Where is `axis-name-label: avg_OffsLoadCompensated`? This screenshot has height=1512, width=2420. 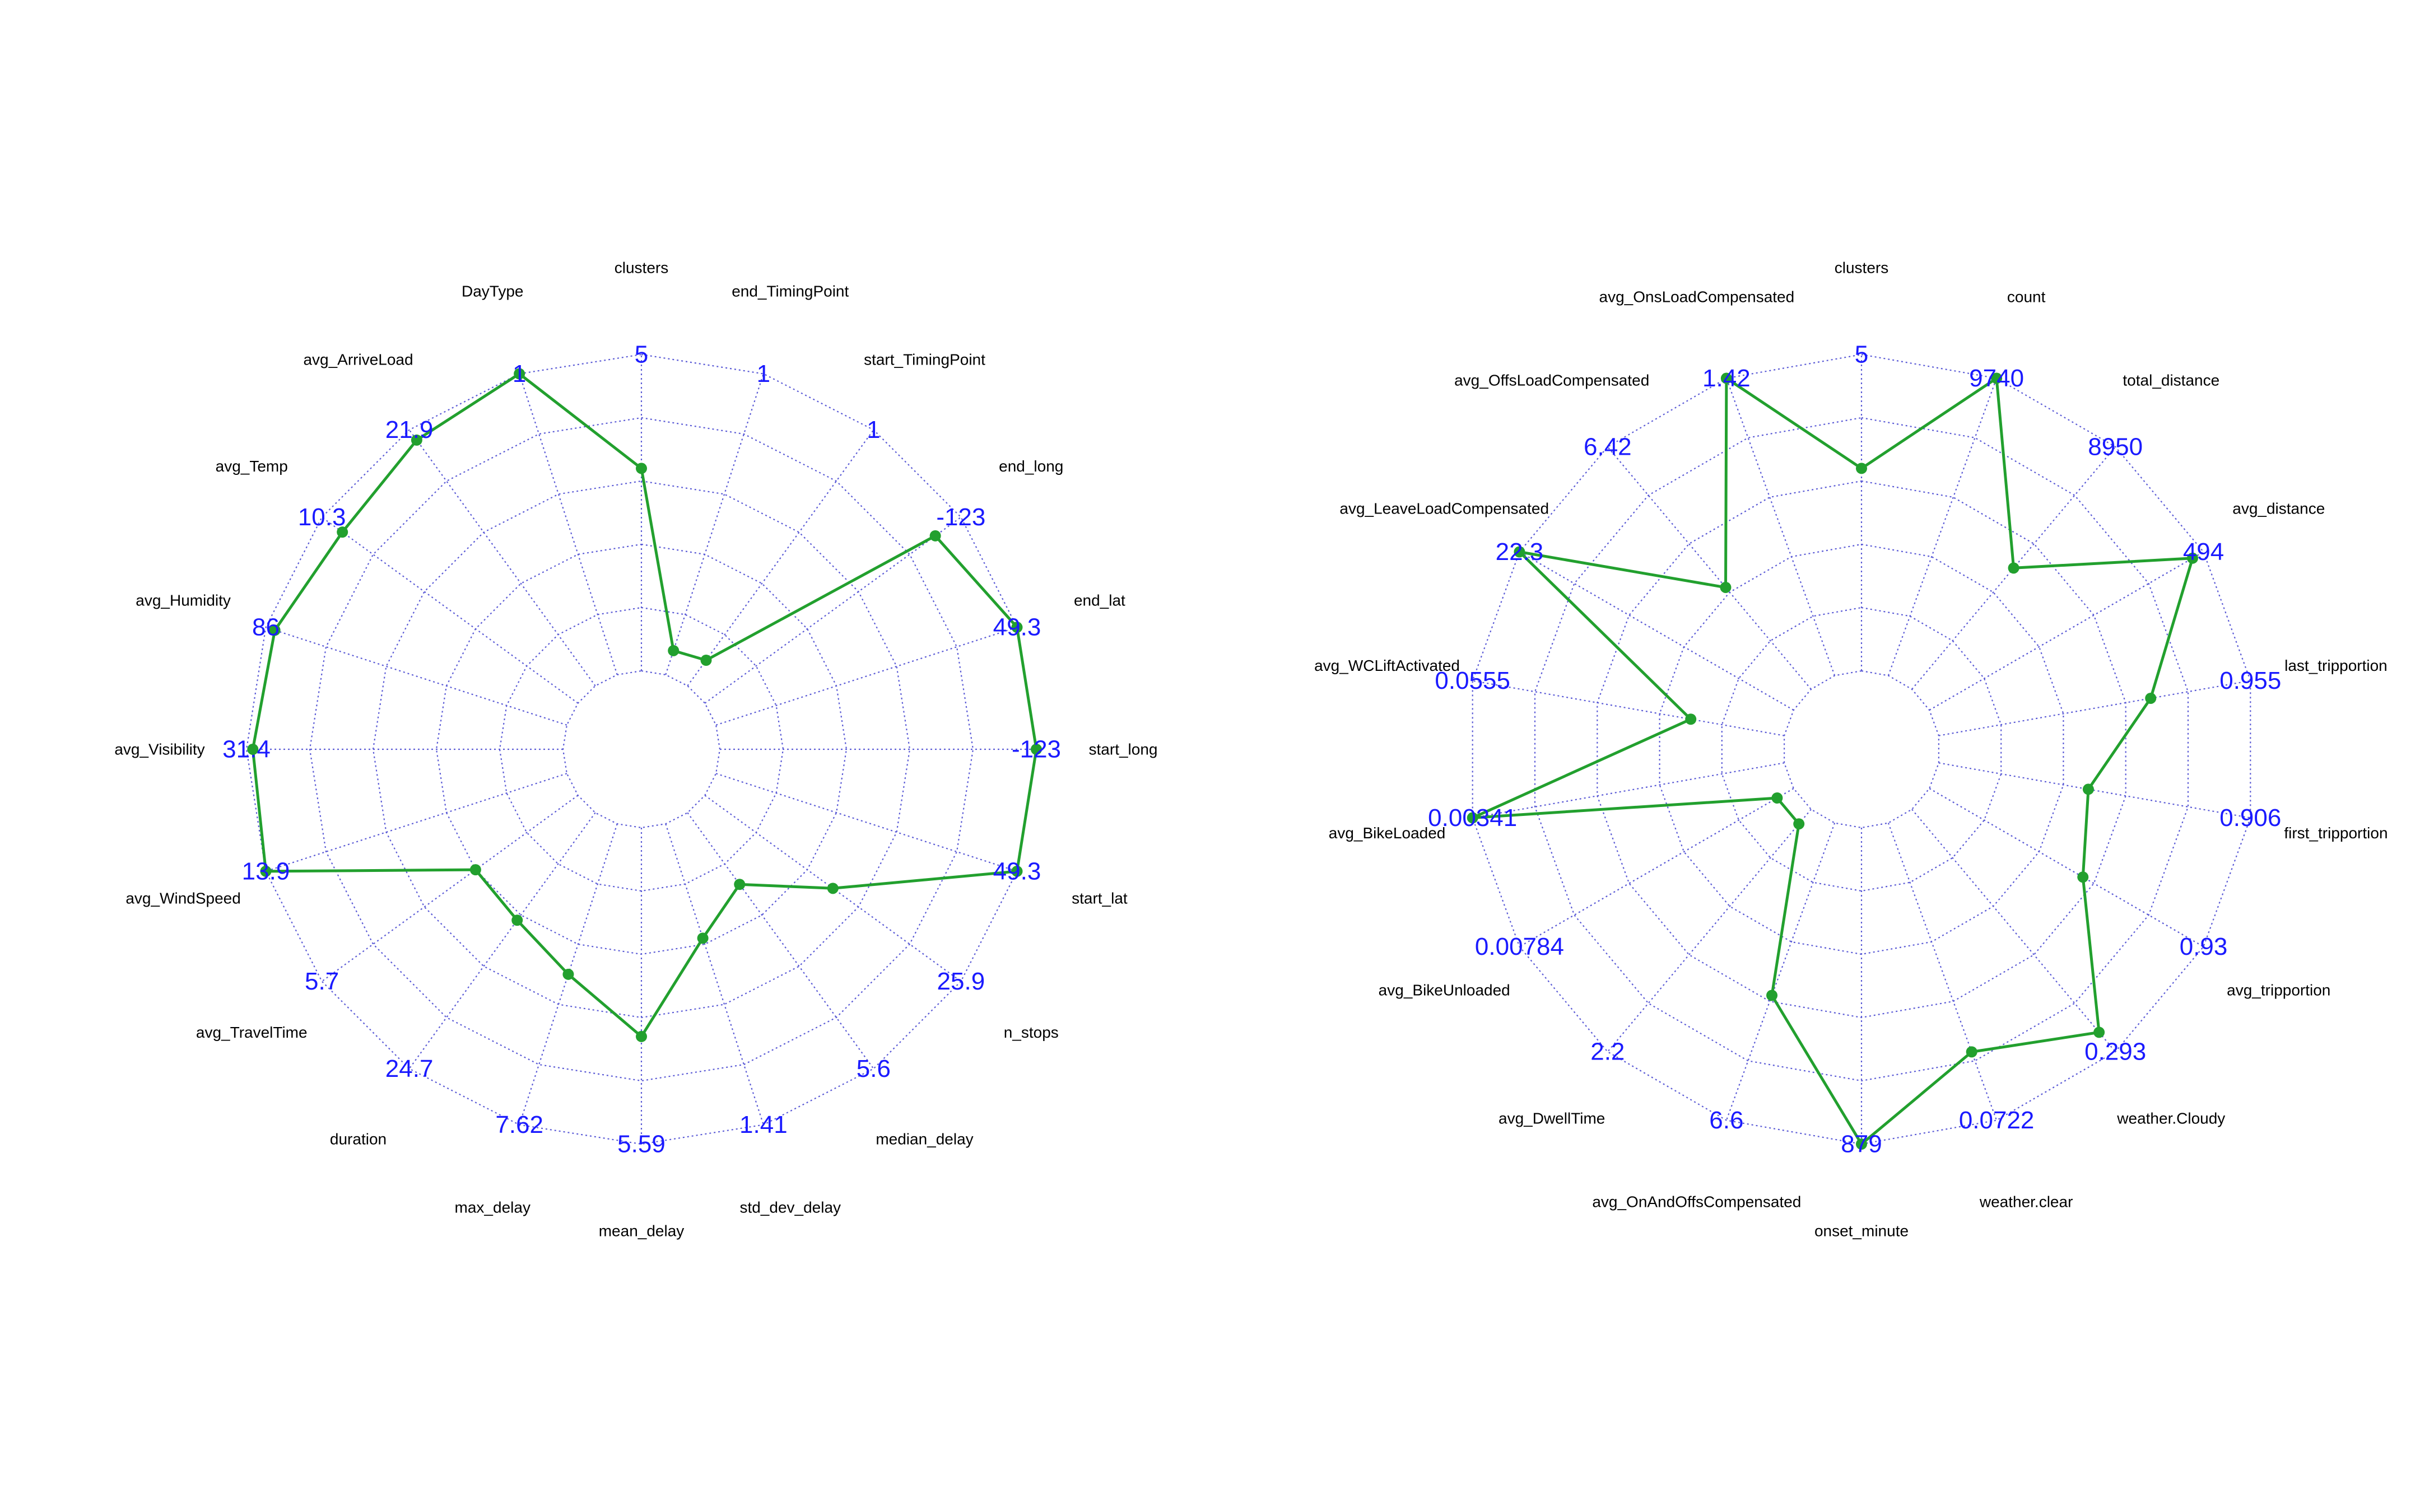 axis-name-label: avg_OffsLoadCompensated is located at coordinates (1552, 381).